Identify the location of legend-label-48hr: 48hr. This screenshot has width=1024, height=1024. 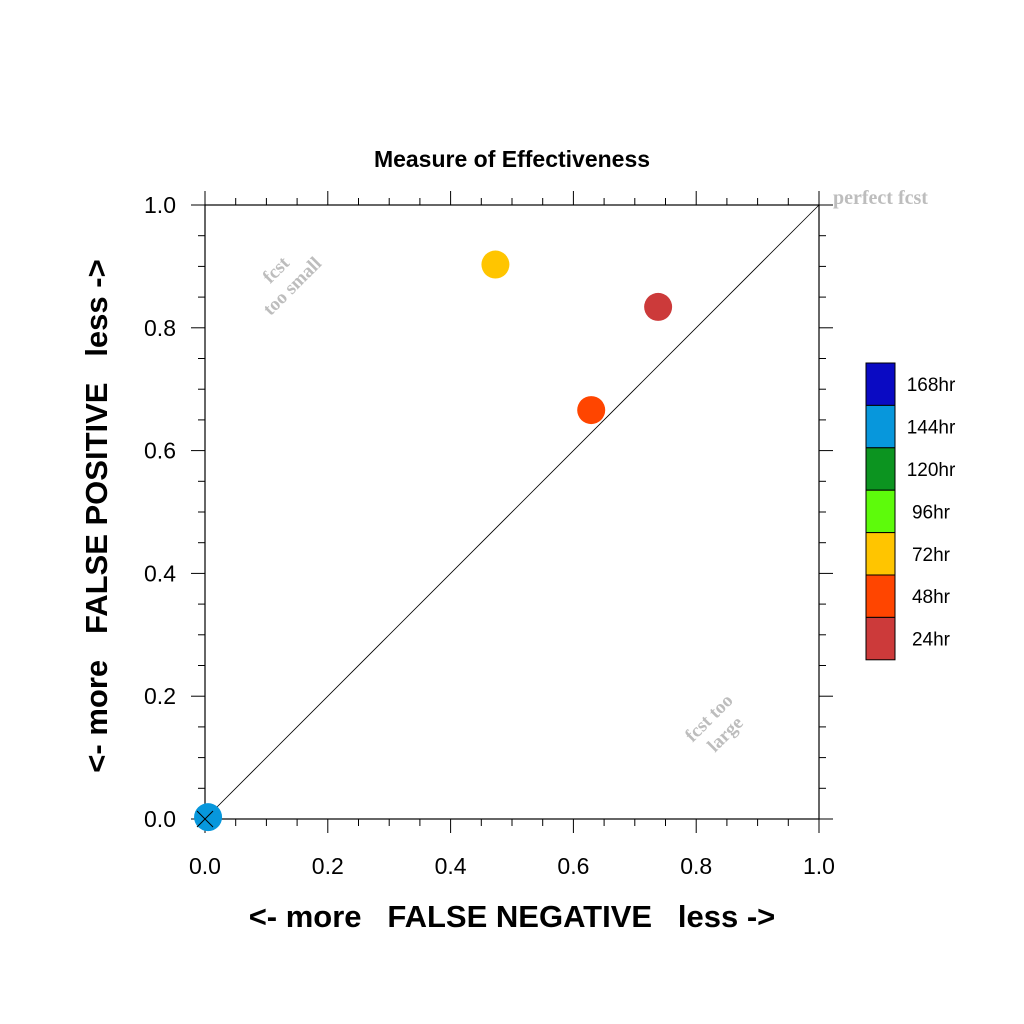
(931, 597).